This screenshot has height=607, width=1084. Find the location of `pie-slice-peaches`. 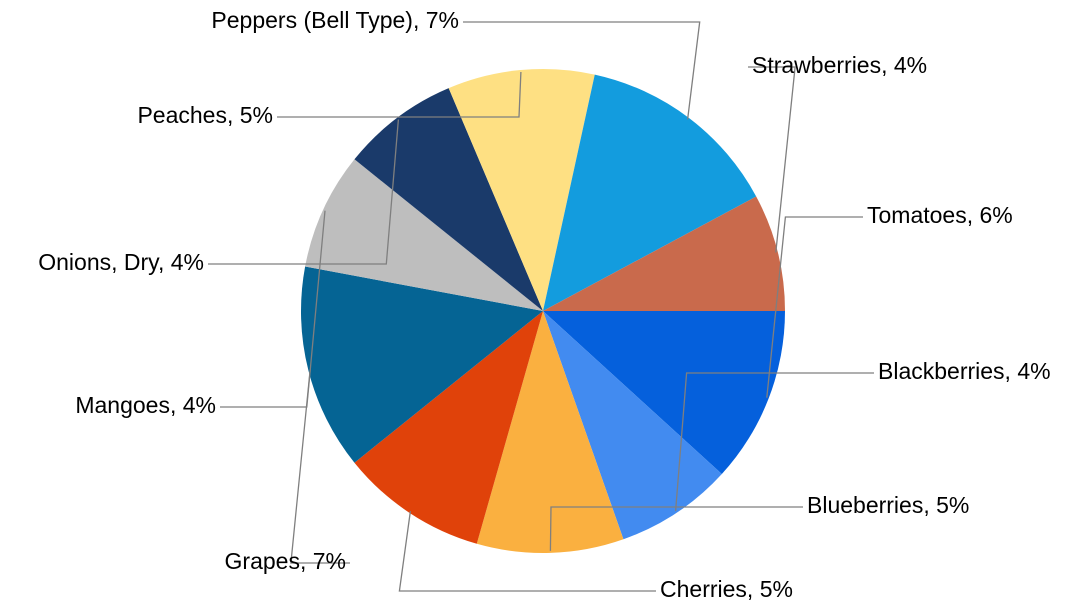

pie-slice-peaches is located at coordinates (521, 189).